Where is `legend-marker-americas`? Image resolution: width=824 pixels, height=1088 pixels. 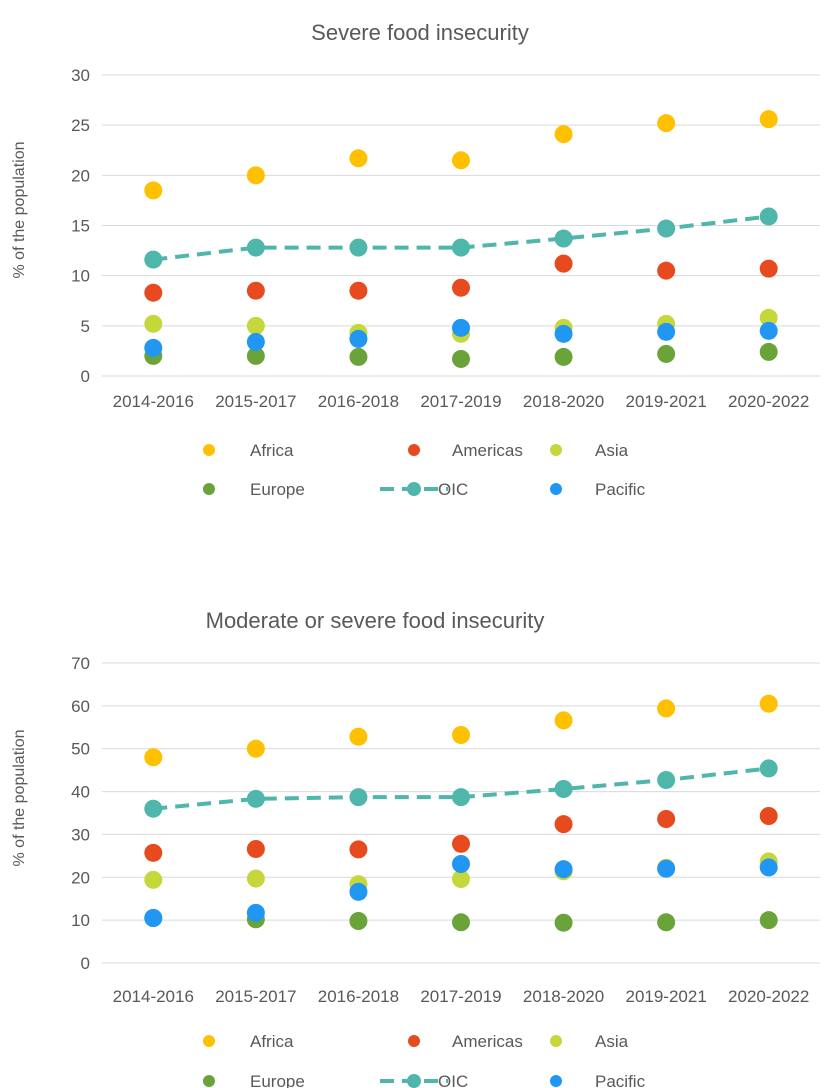
legend-marker-americas is located at coordinates (414, 1041).